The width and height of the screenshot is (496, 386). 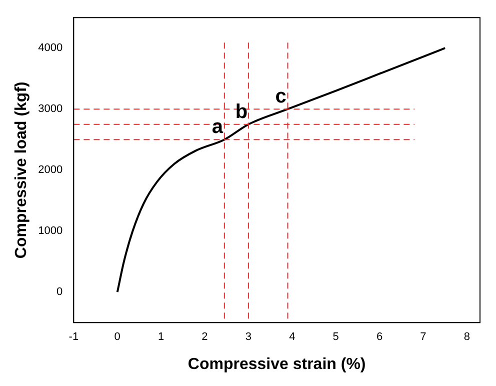 What do you see at coordinates (50, 170) in the screenshot?
I see `y-tick-label: 2000` at bounding box center [50, 170].